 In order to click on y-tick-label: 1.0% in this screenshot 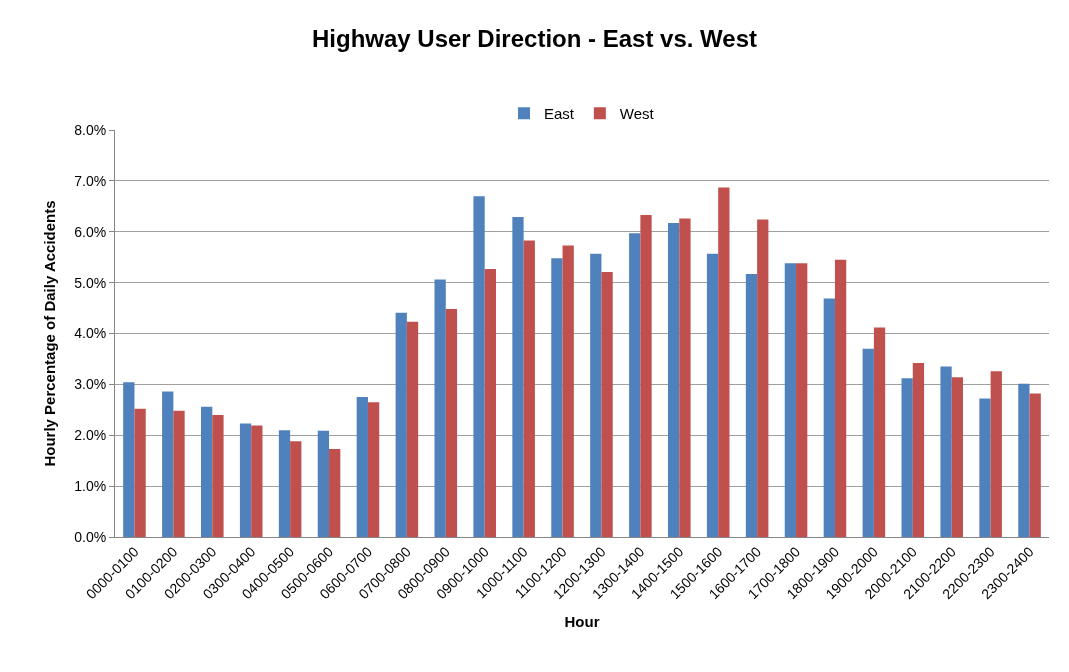, I will do `click(90, 486)`.